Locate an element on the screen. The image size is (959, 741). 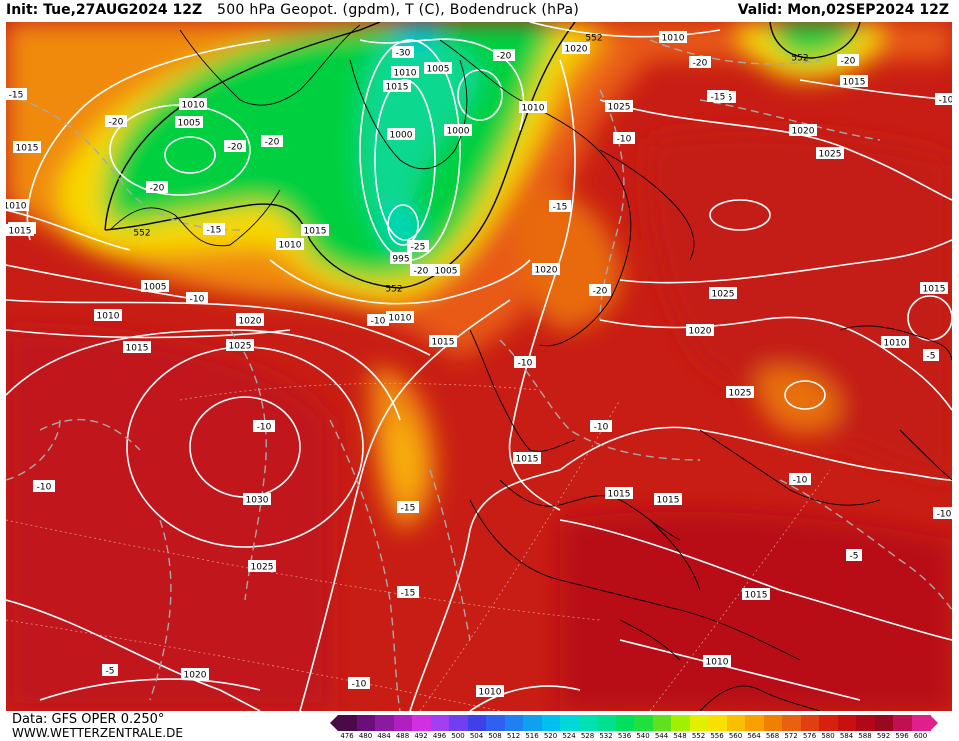
isobar-label: 1005 is located at coordinates (189, 124).